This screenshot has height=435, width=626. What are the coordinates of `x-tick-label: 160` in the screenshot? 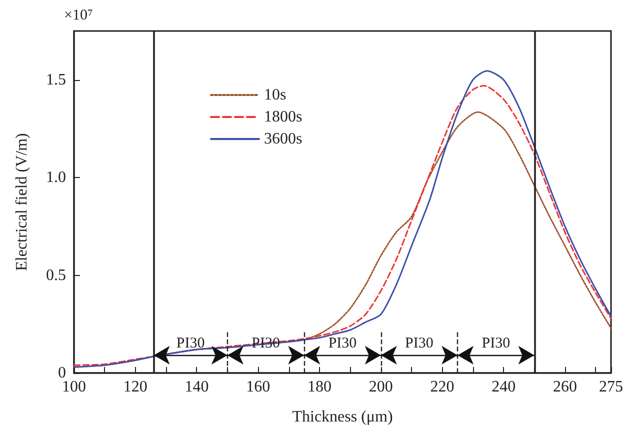 It's located at (258, 387).